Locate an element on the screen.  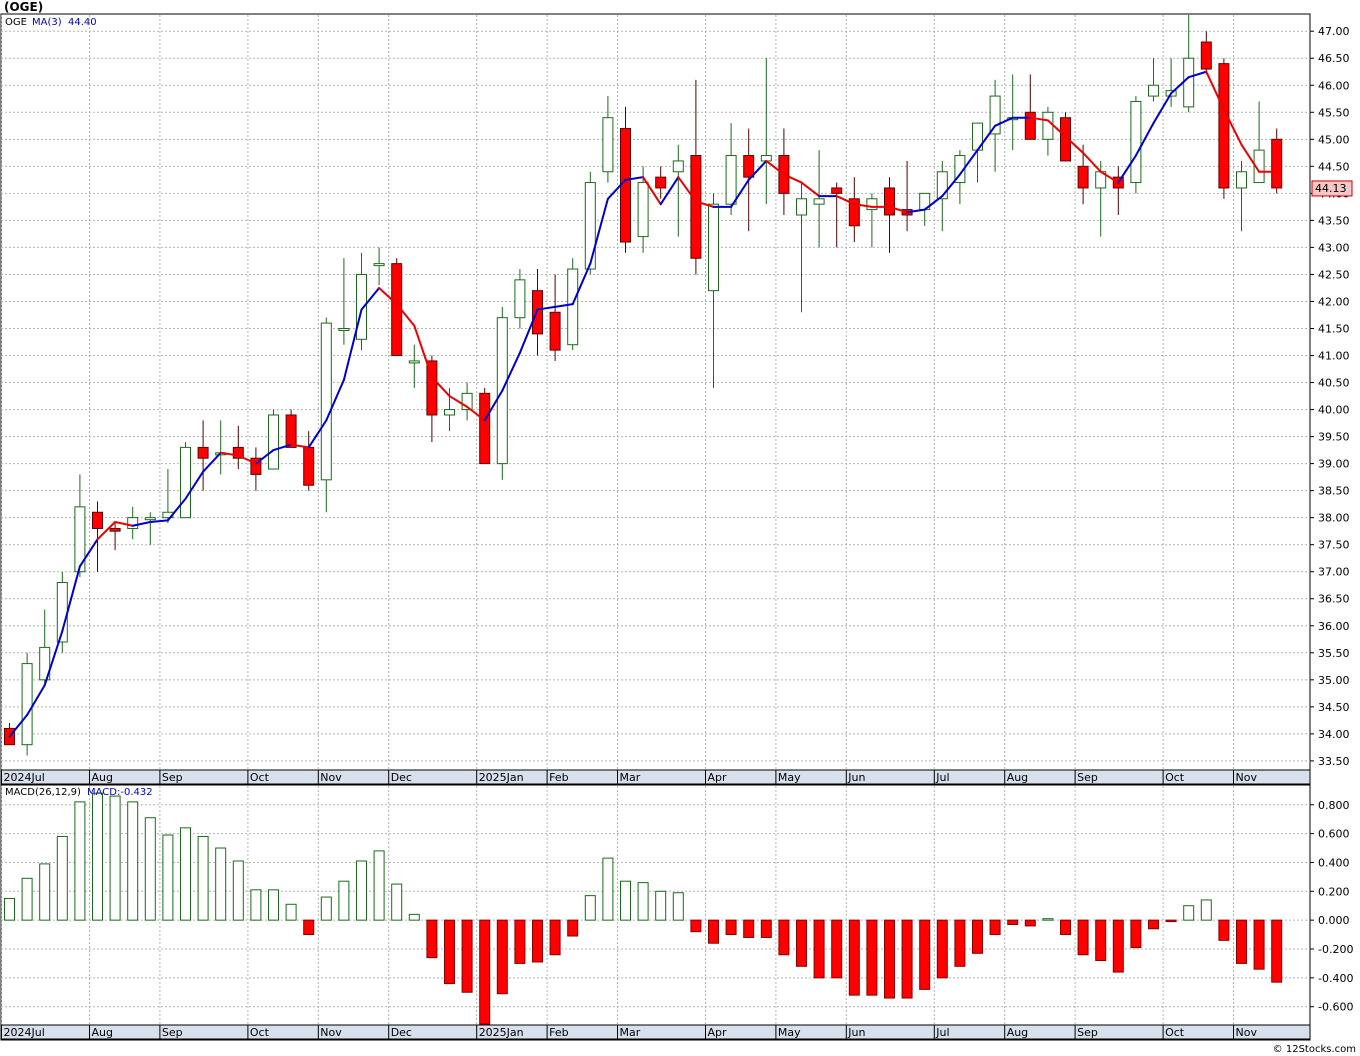
price-tick-label: 37.50 is located at coordinates (1334, 545).